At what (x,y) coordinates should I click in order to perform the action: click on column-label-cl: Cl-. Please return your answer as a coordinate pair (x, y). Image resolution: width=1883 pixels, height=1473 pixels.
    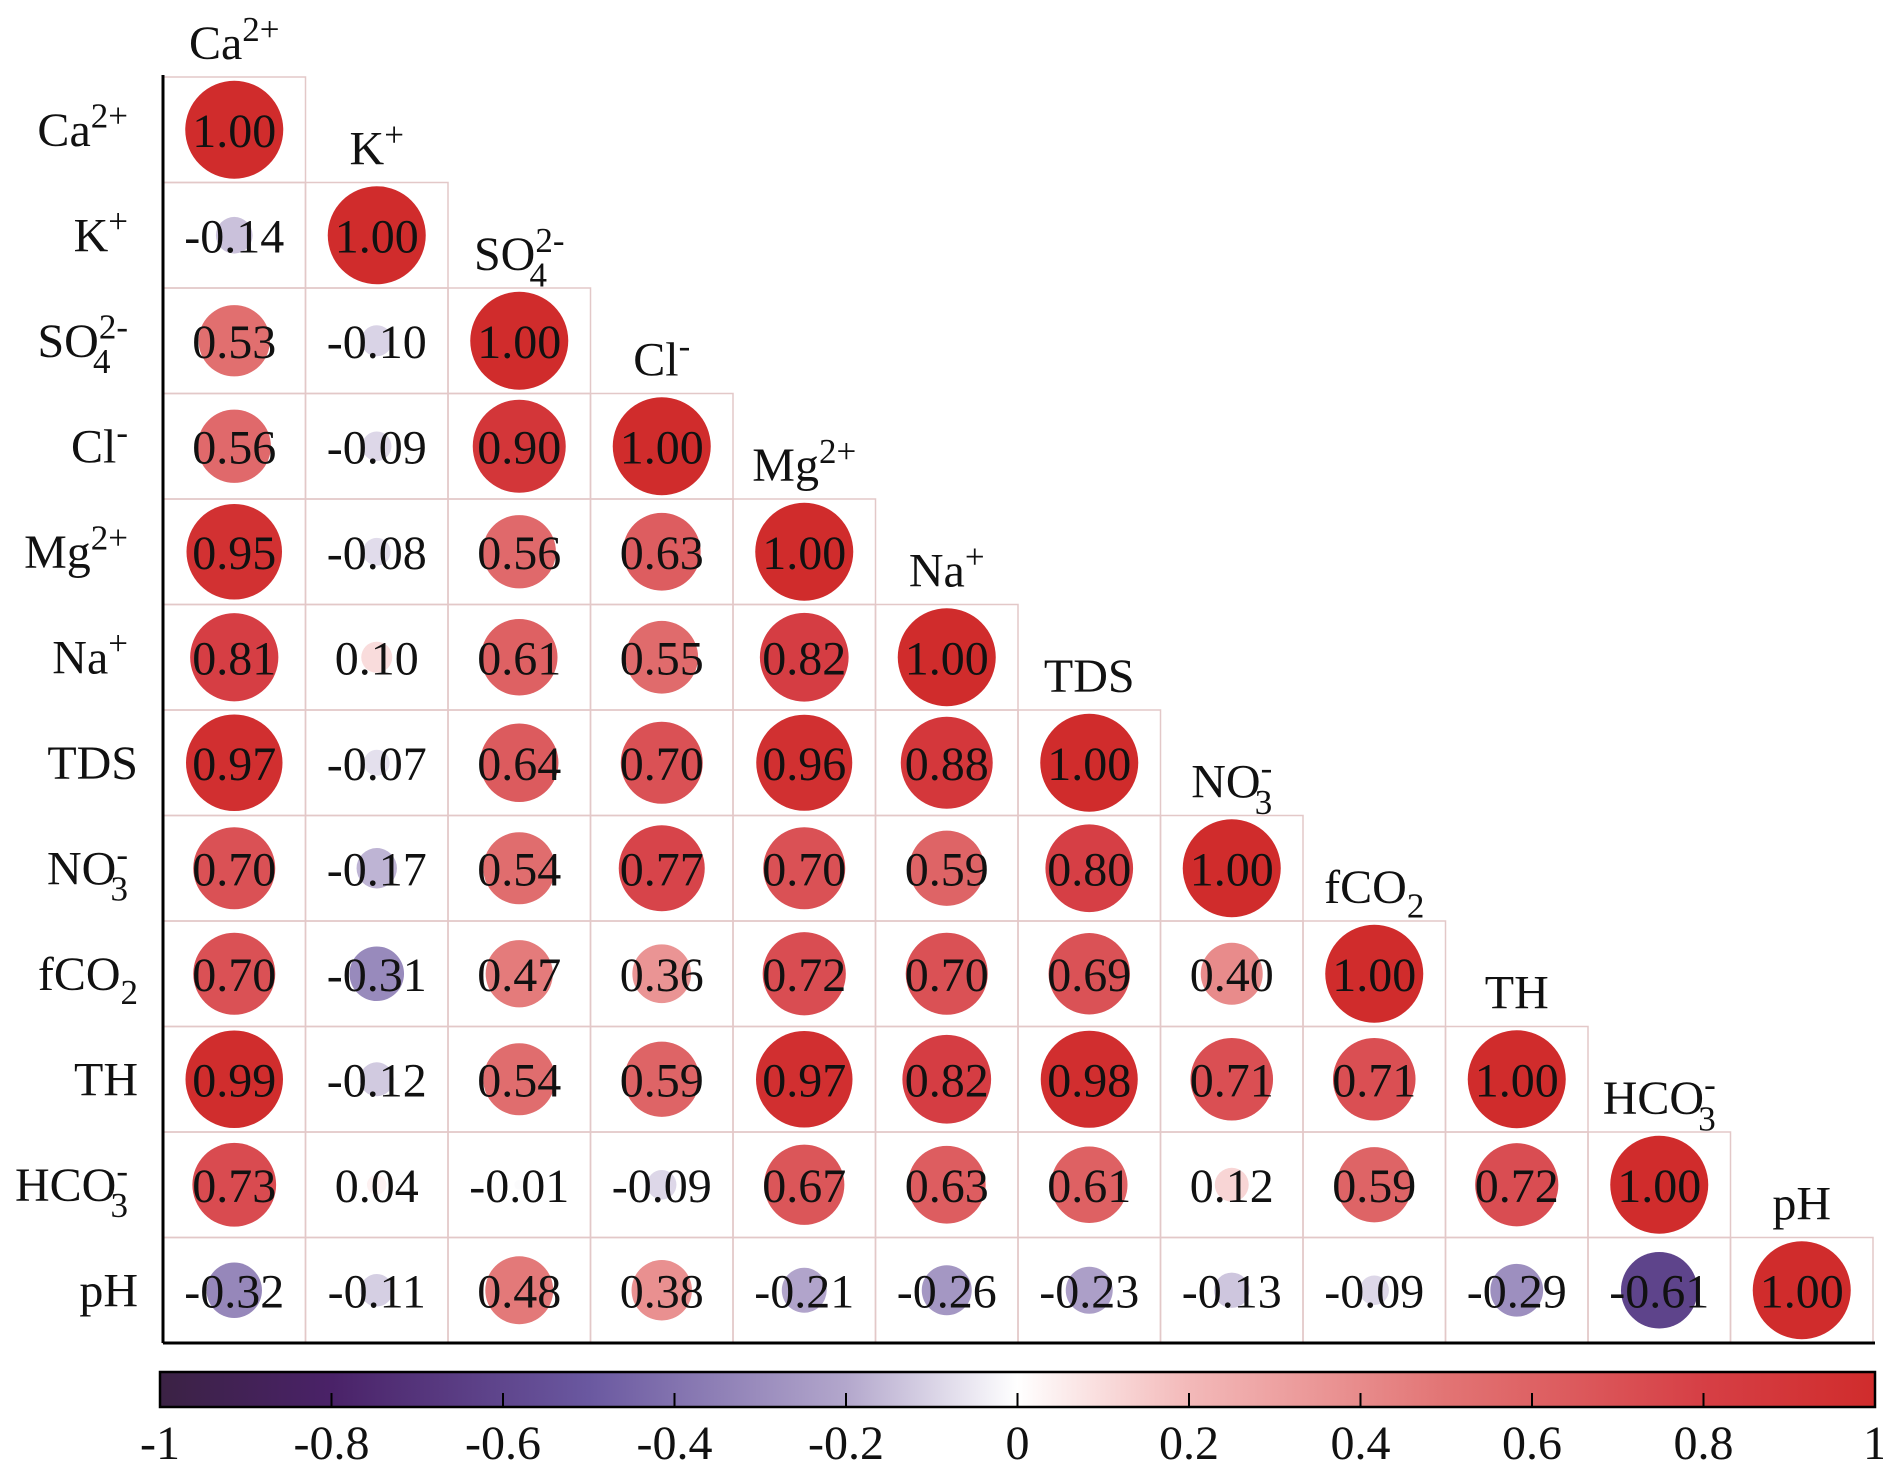
    Looking at the image, I should click on (661, 356).